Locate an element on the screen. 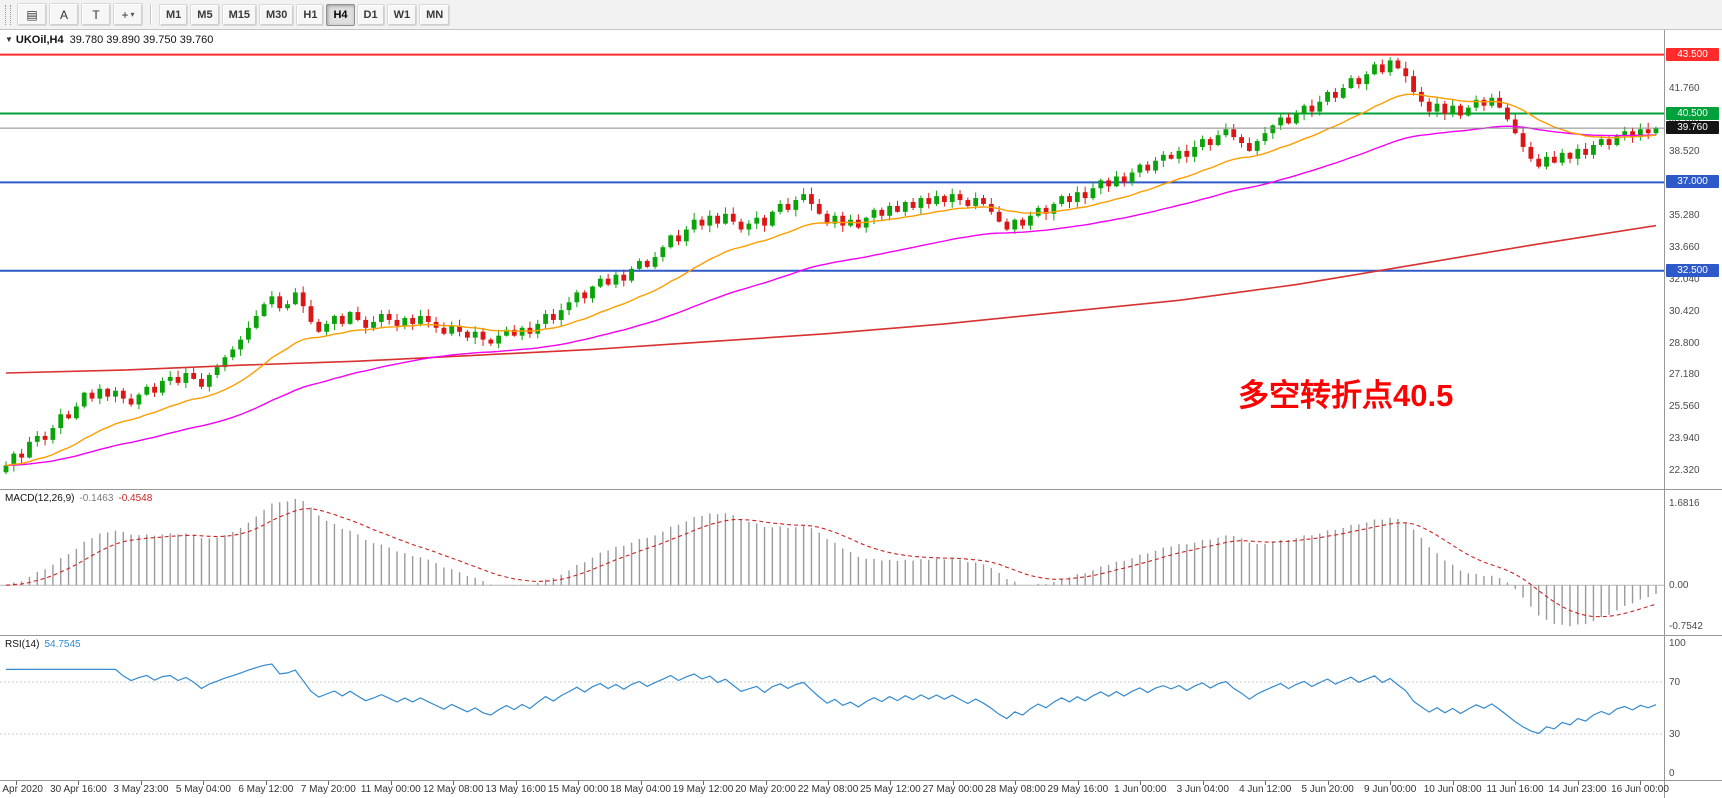 This screenshot has height=798, width=1722. toolbar-separator is located at coordinates (151, 14).